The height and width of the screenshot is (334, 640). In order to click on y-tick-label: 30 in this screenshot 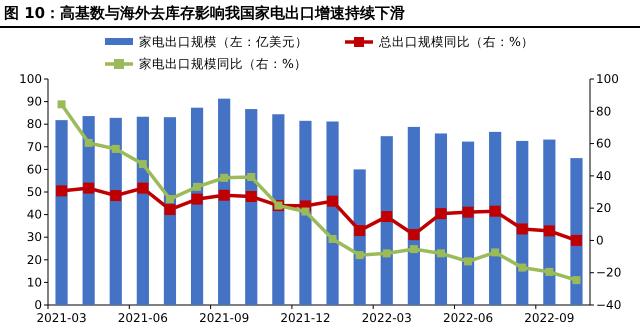, I will do `click(34, 237)`.